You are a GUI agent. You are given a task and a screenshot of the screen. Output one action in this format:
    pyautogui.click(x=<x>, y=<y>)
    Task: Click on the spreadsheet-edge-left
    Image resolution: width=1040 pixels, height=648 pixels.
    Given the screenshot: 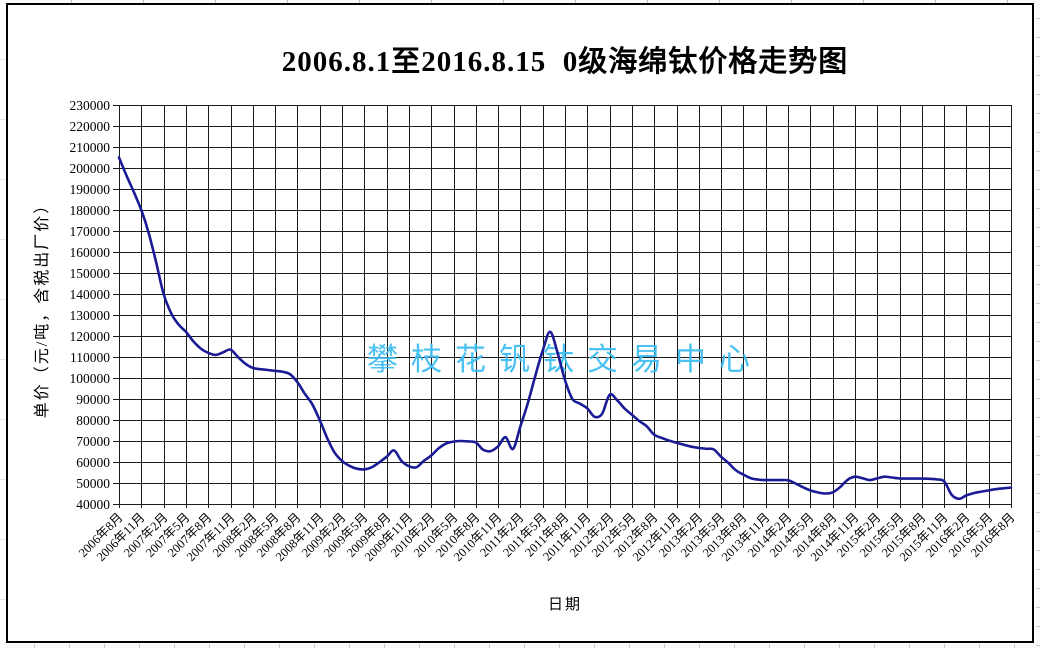 What is the action you would take?
    pyautogui.click(x=3, y=324)
    